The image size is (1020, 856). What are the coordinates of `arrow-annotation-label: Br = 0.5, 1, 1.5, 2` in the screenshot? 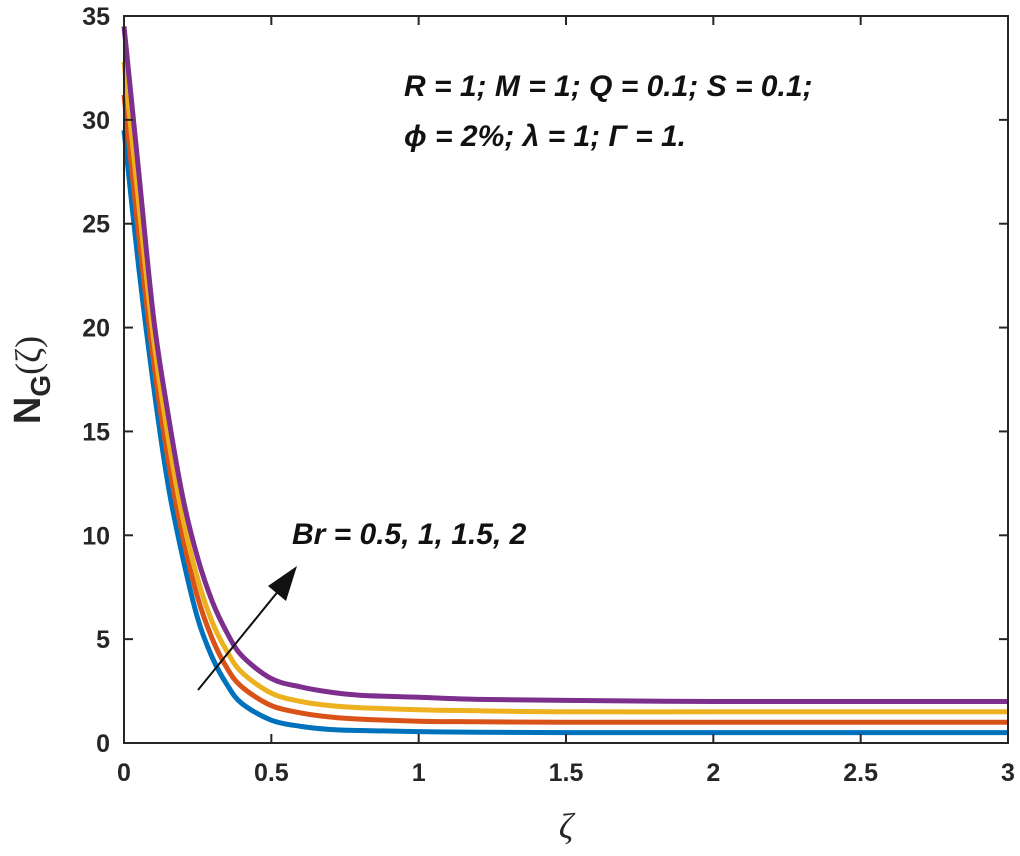 It's located at (409, 534).